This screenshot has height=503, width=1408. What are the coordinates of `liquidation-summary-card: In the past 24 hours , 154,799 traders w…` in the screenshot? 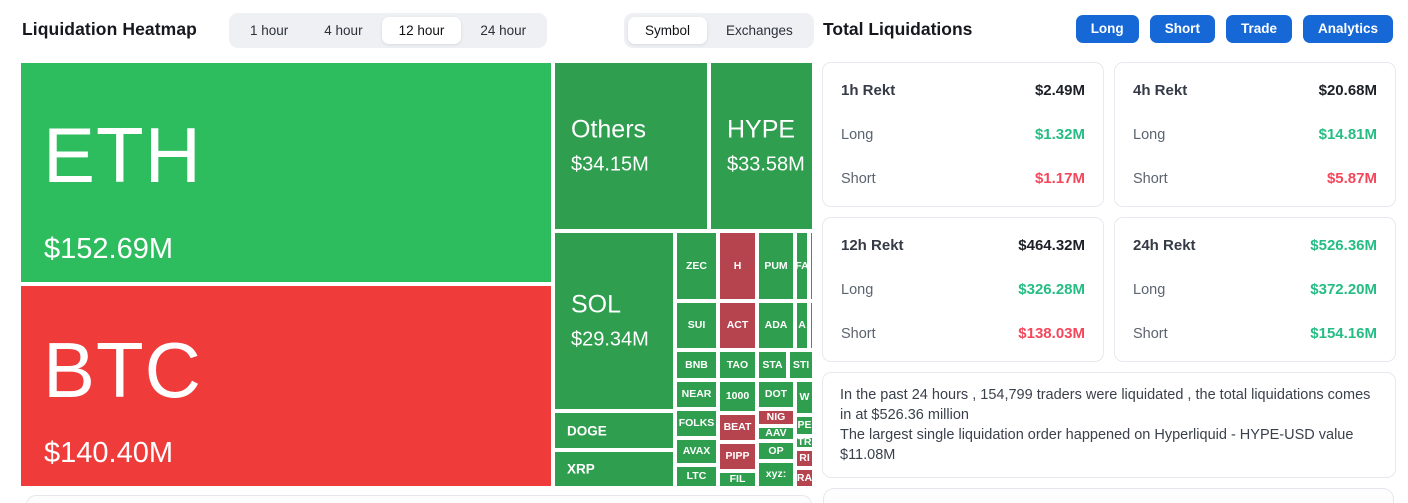 It's located at (1109, 425).